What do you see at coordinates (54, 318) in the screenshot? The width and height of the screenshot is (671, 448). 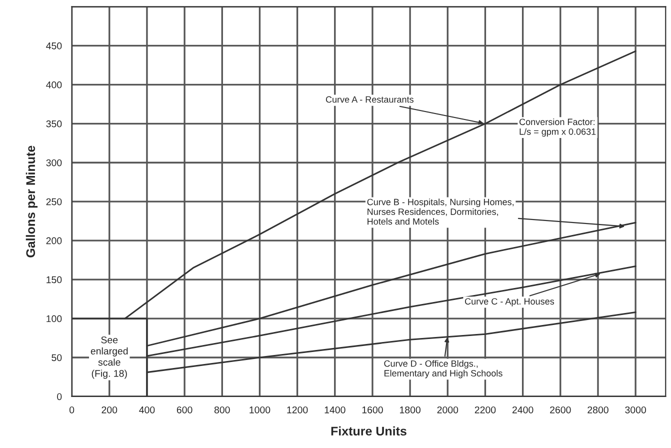 I see `y-tick-label: 100` at bounding box center [54, 318].